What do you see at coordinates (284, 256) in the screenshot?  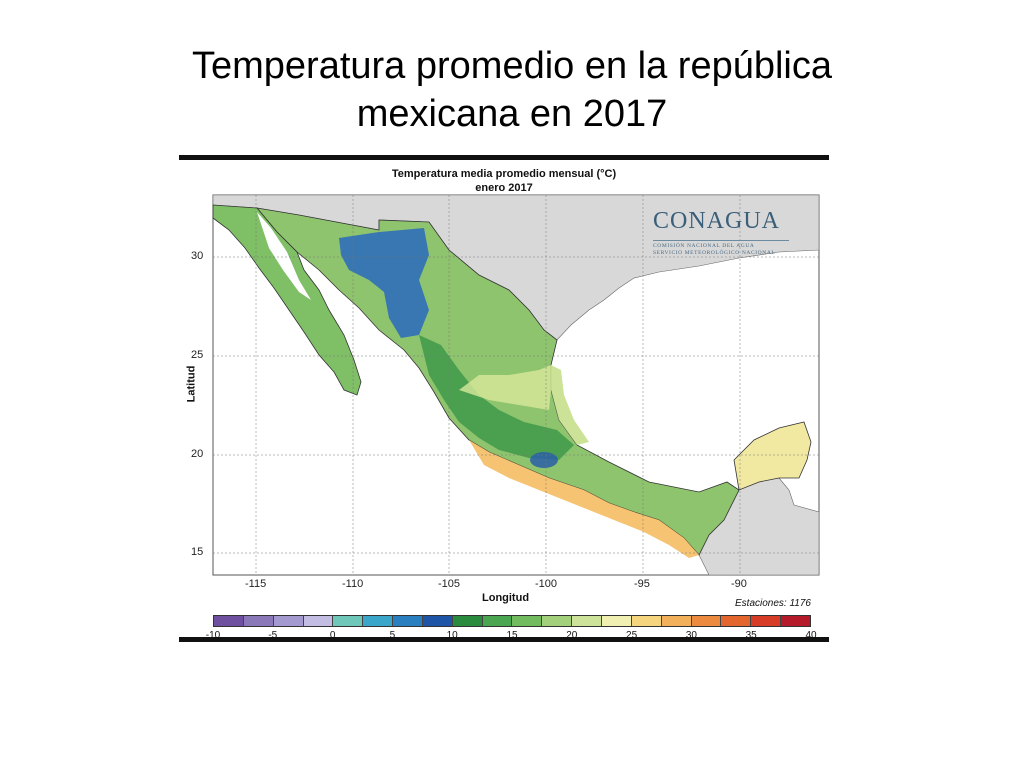 I see `gulf-of-california` at bounding box center [284, 256].